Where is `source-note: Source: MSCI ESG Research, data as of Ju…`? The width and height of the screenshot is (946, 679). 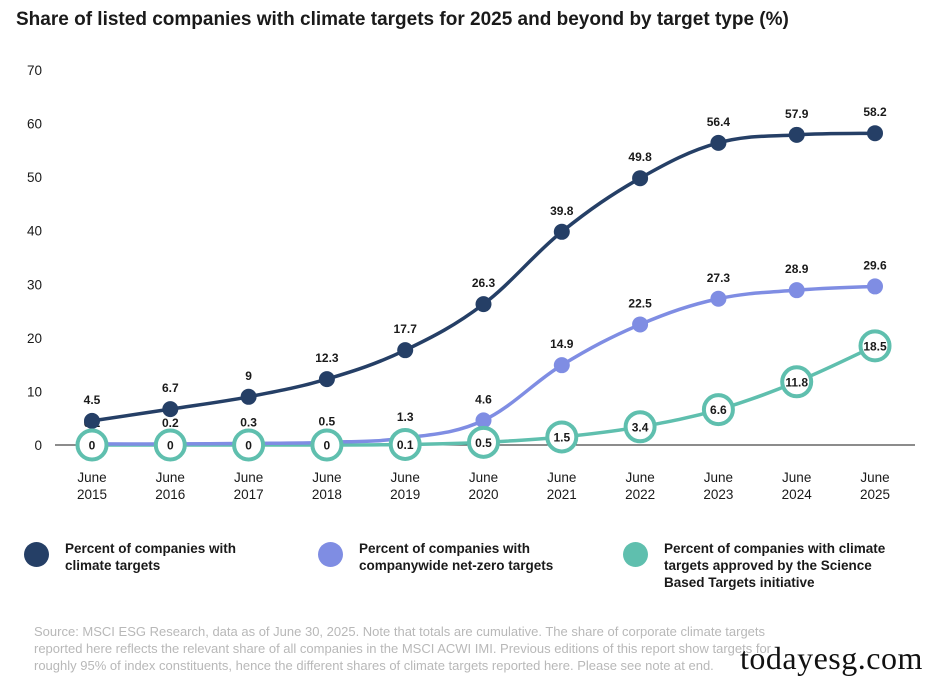
source-note: Source: MSCI ESG Research, data as of Ju… is located at coordinates (403, 648).